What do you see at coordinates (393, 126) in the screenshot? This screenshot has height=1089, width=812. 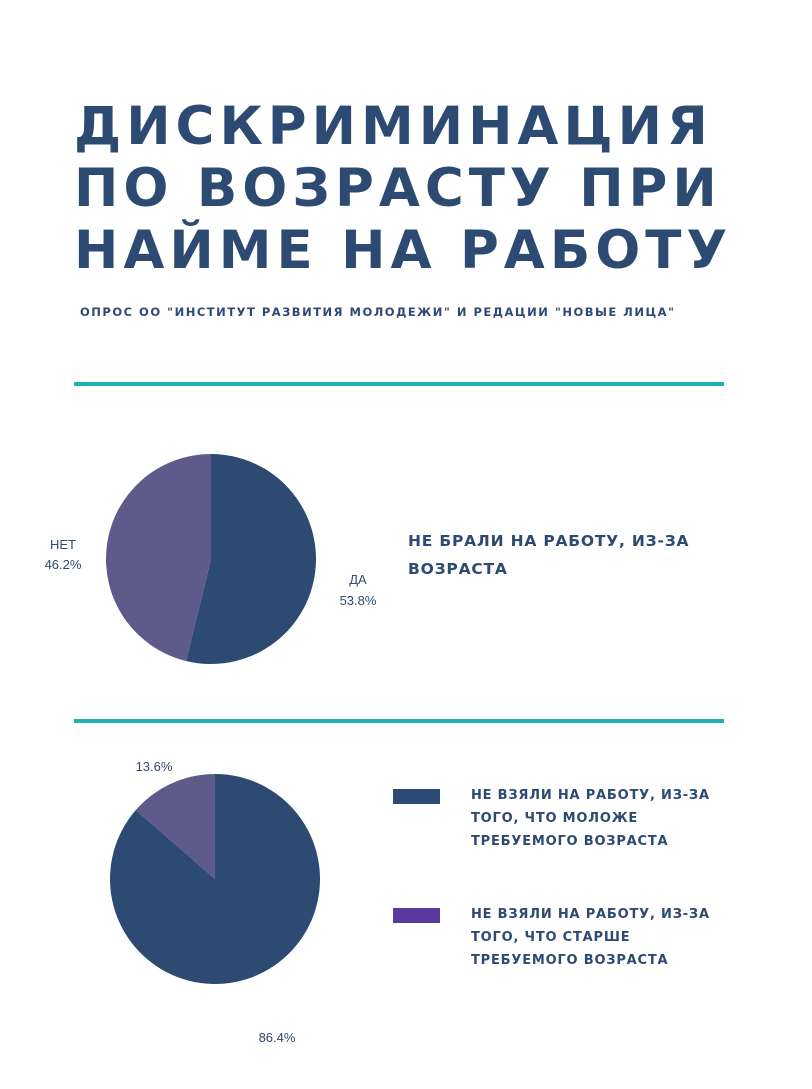 I see `title-line-1: ДИСКРИМИНАЦИЯ` at bounding box center [393, 126].